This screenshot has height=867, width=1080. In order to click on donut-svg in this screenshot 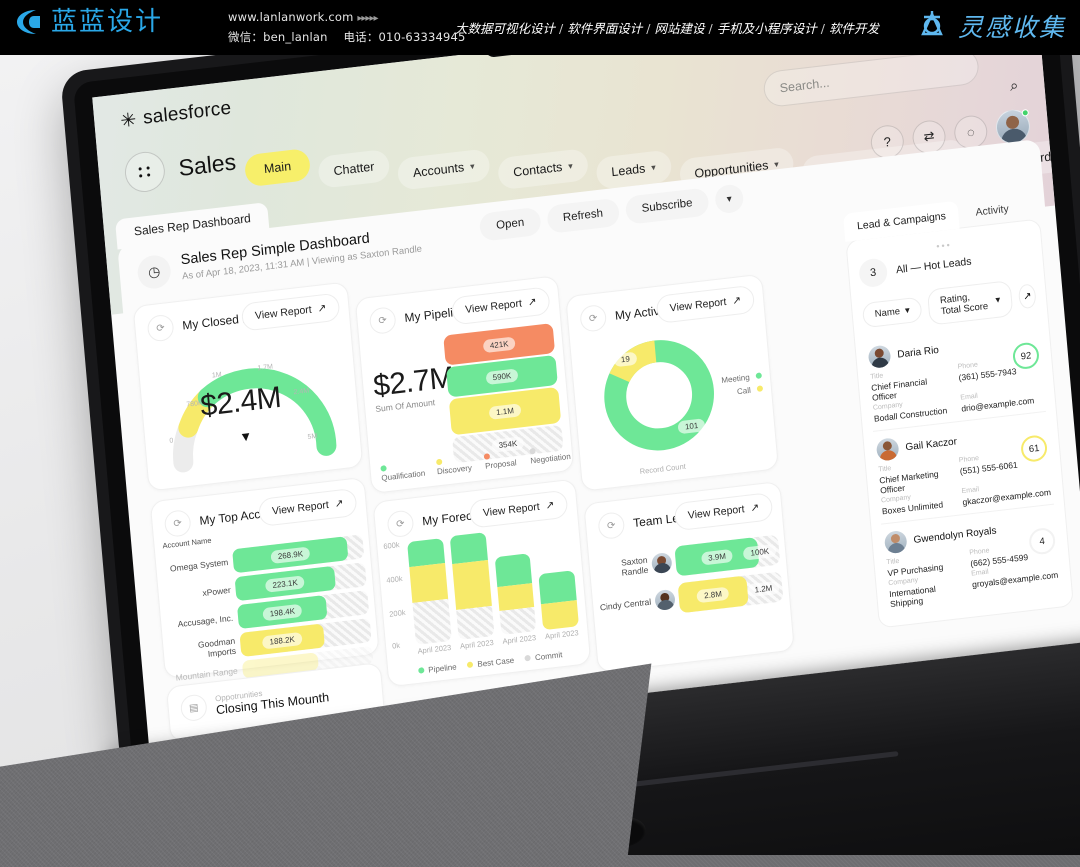, I will do `click(659, 395)`.